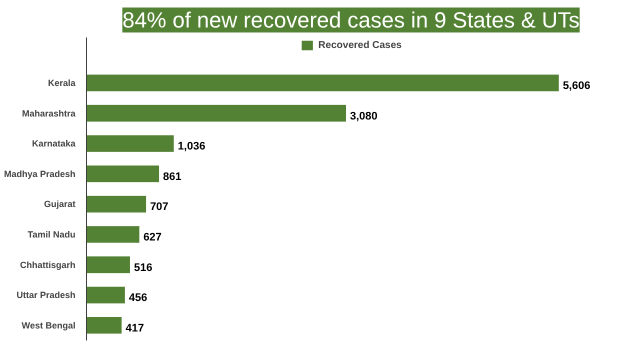 The image size is (625, 351). What do you see at coordinates (172, 176) in the screenshot?
I see `data-label: 861` at bounding box center [172, 176].